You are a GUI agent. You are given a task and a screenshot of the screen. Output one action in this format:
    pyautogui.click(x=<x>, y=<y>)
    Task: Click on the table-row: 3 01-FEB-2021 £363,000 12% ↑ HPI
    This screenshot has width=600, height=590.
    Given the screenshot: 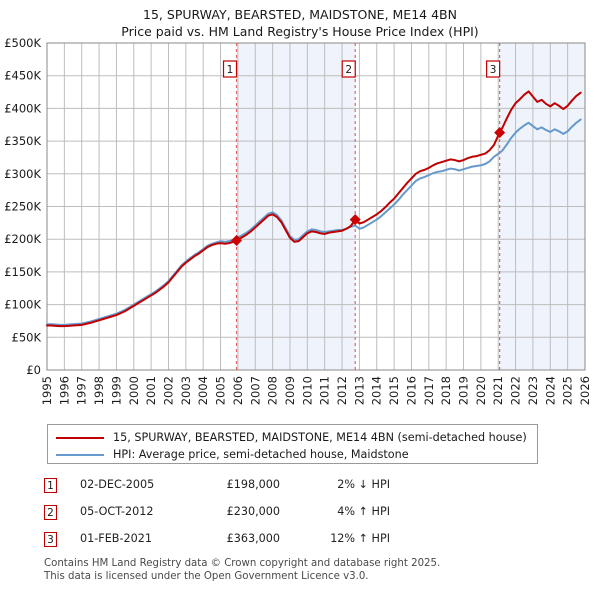 What is the action you would take?
    pyautogui.click(x=274, y=543)
    